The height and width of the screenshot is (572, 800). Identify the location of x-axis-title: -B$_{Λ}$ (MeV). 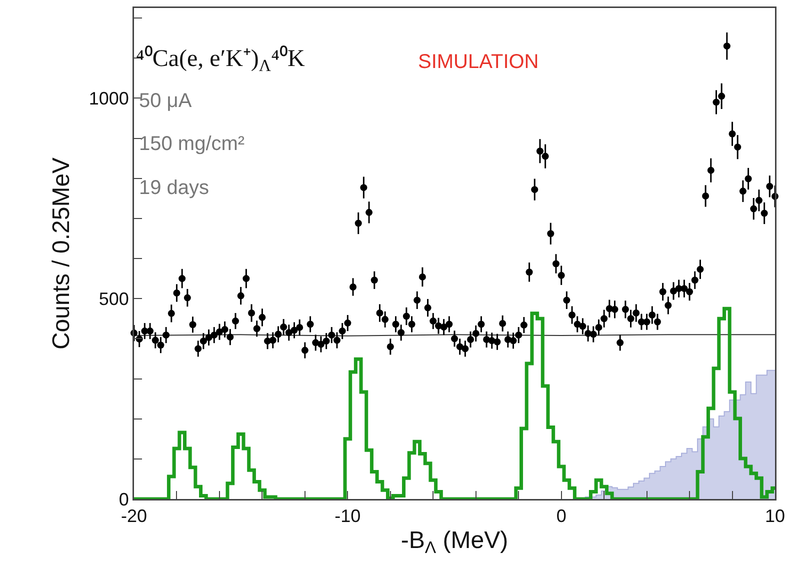
(454, 542).